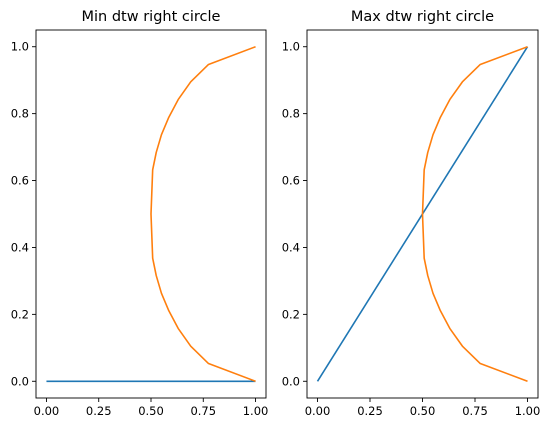 The height and width of the screenshot is (433, 553). What do you see at coordinates (422, 17) in the screenshot?
I see `right-subplot-title: Max dtw right circle` at bounding box center [422, 17].